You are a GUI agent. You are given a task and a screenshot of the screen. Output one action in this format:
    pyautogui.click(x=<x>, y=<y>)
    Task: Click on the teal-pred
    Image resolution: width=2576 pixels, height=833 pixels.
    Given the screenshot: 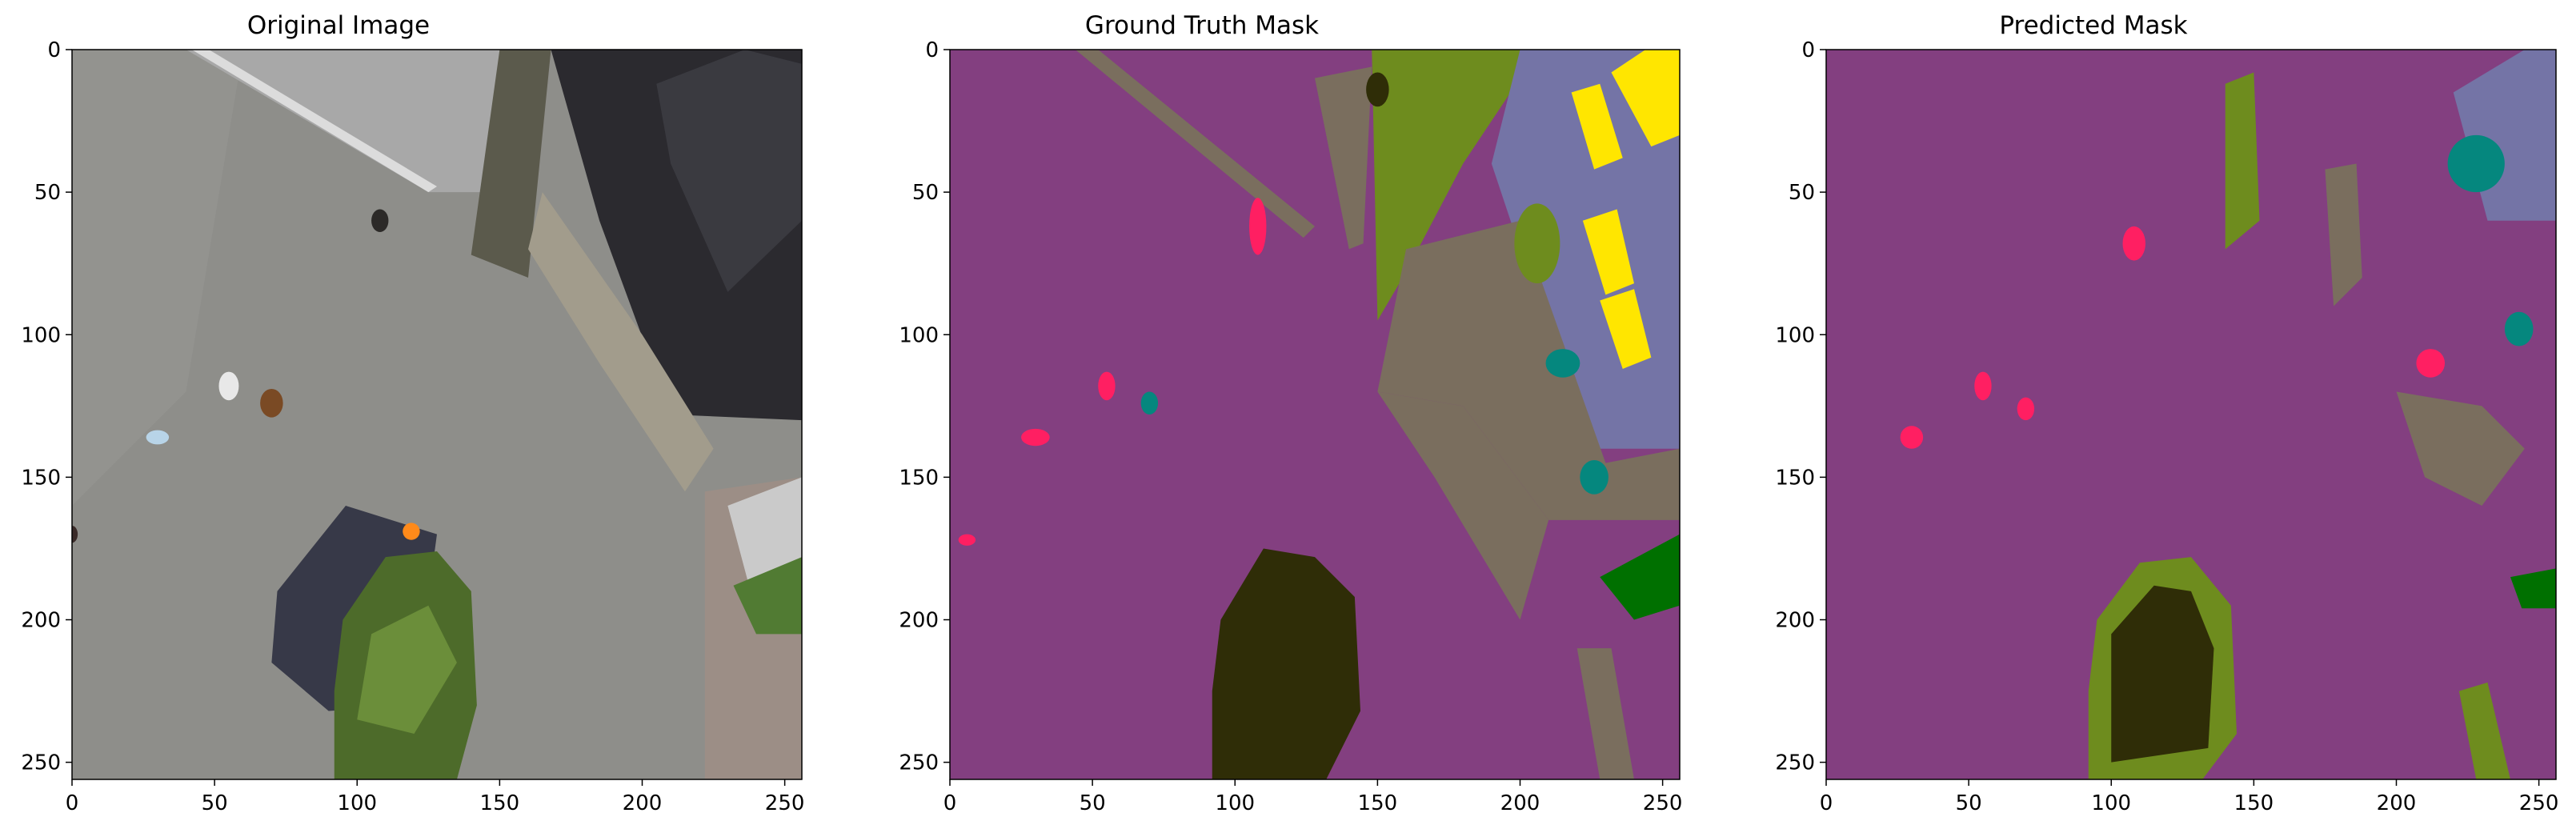 What is the action you would take?
    pyautogui.click(x=2476, y=163)
    